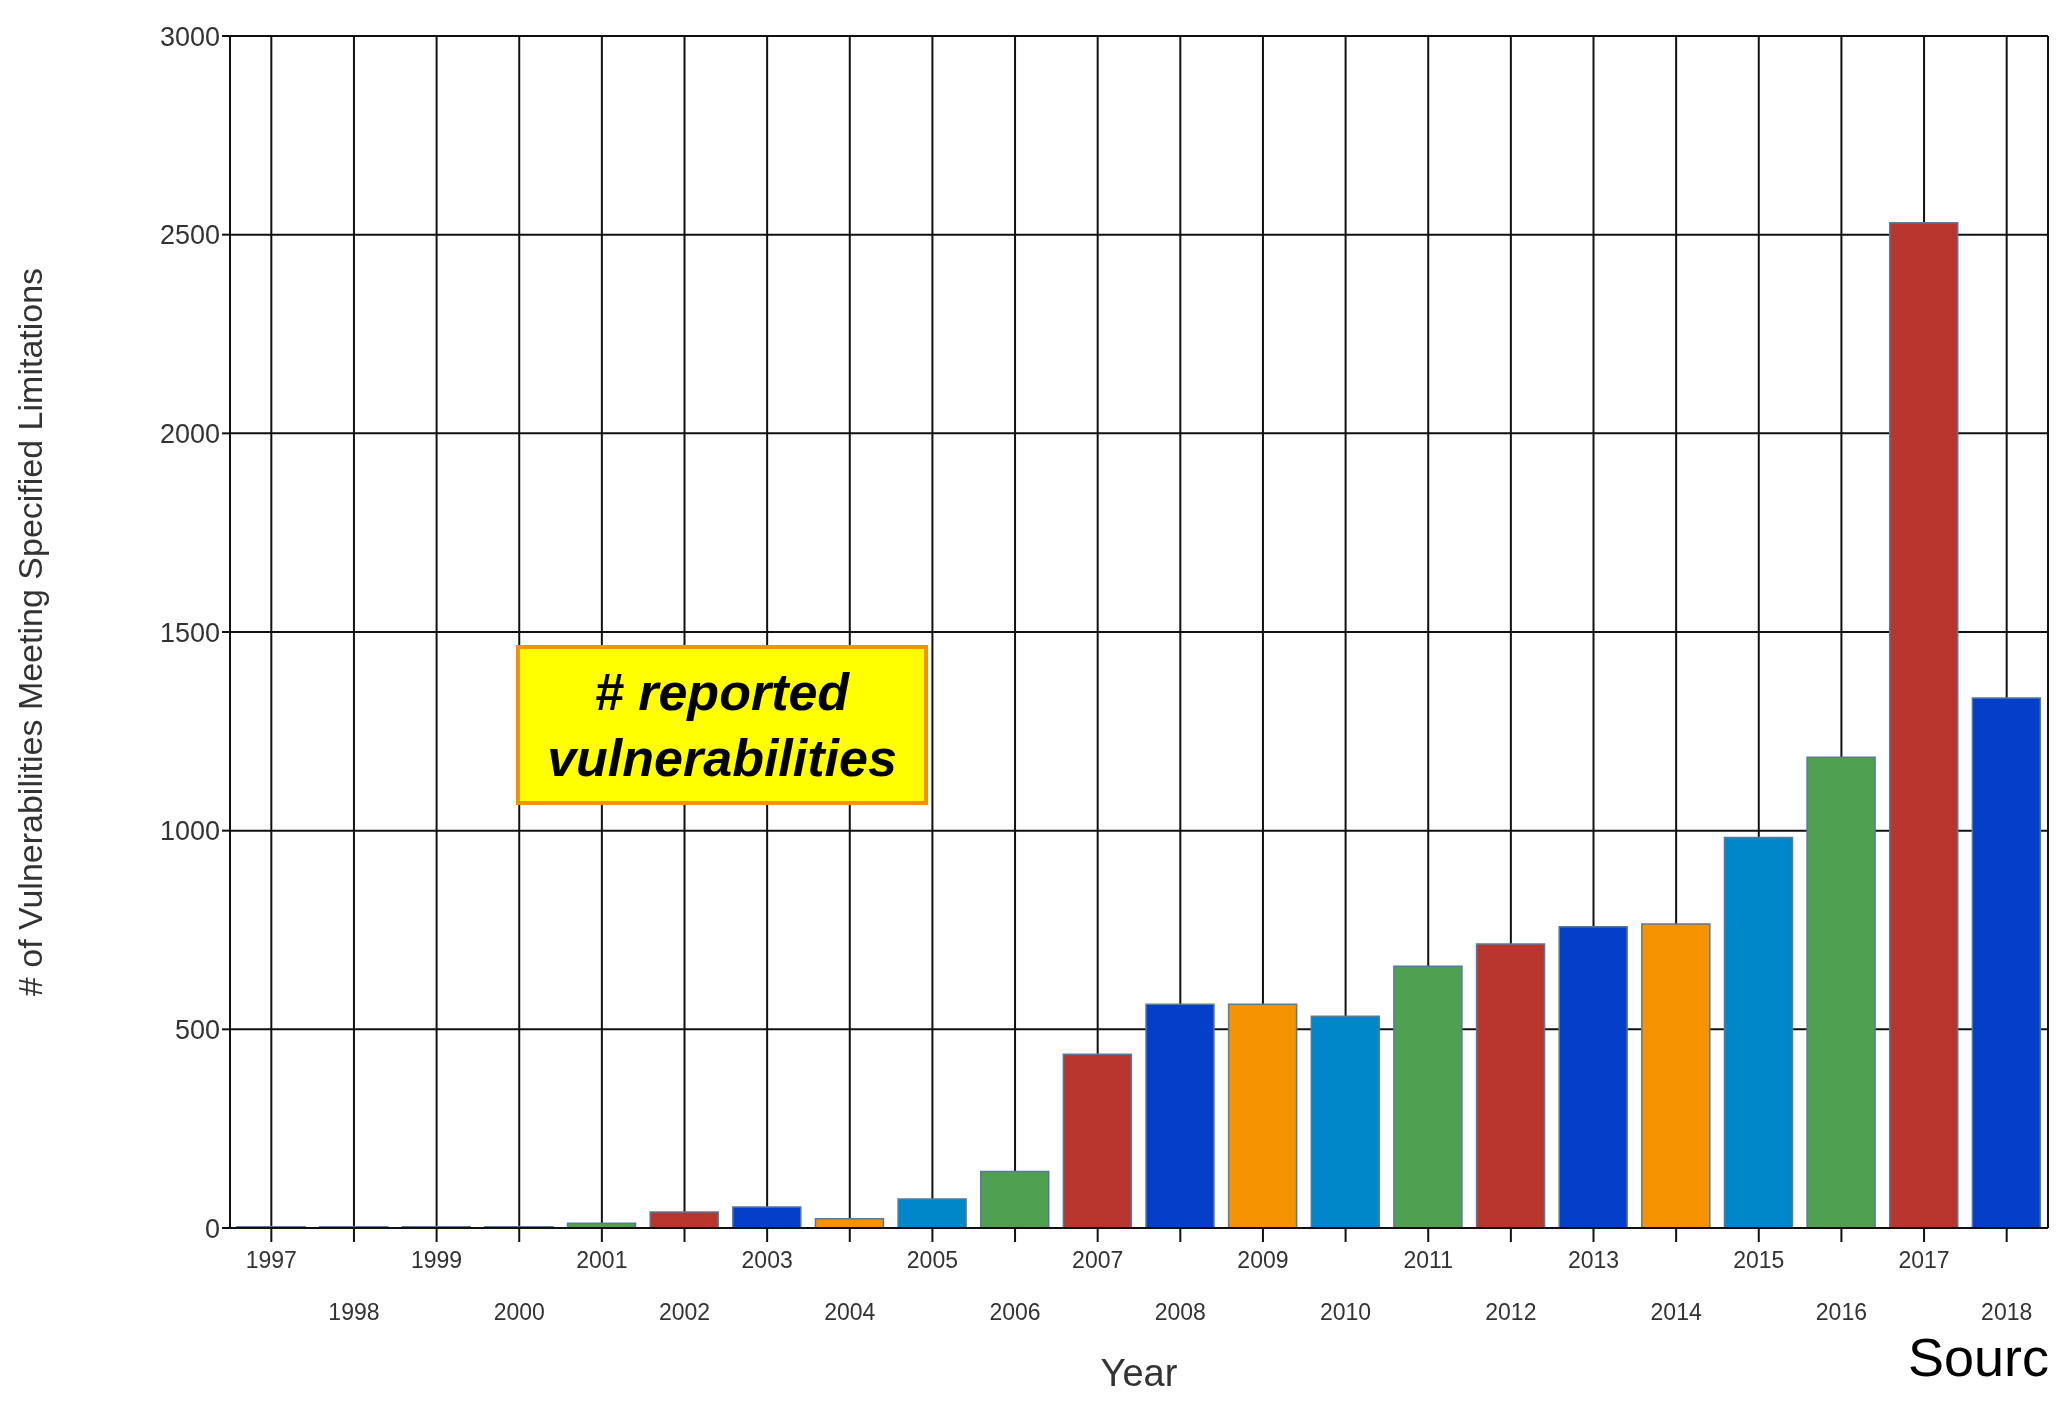 The image size is (2066, 1407). Describe the element at coordinates (271, 1260) in the screenshot. I see `x-tick-label: 1997` at that location.